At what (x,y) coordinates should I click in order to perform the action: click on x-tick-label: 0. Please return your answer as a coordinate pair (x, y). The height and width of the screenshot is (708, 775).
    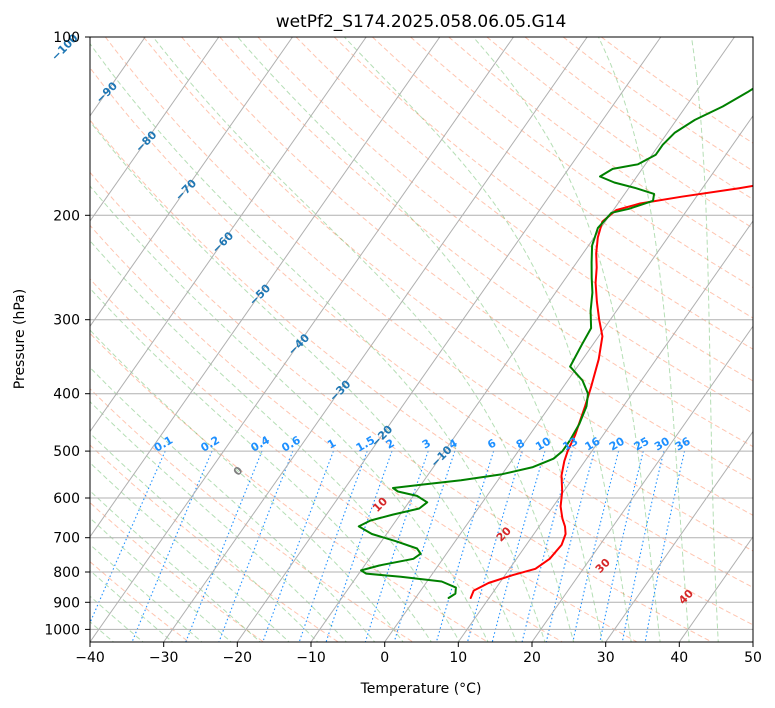
    Looking at the image, I should click on (384, 658).